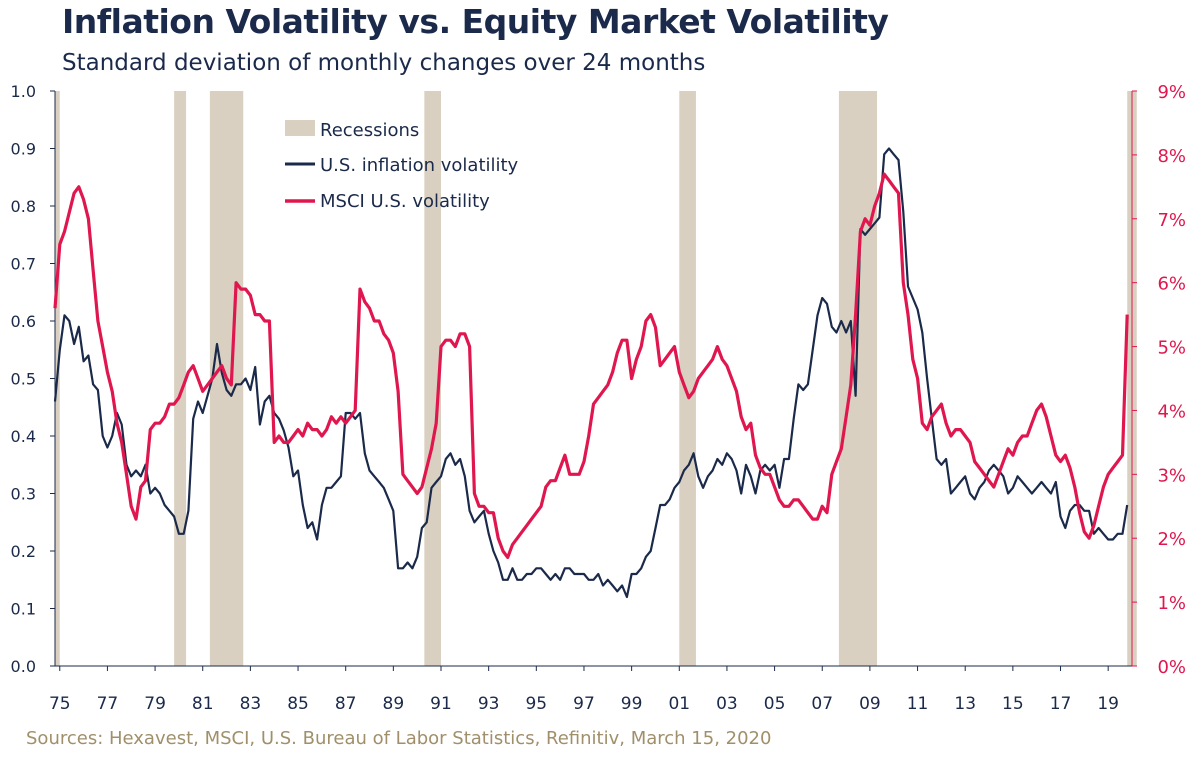  Describe the element at coordinates (1171, 284) in the screenshot. I see `y-right-tick-label: 6%` at that location.